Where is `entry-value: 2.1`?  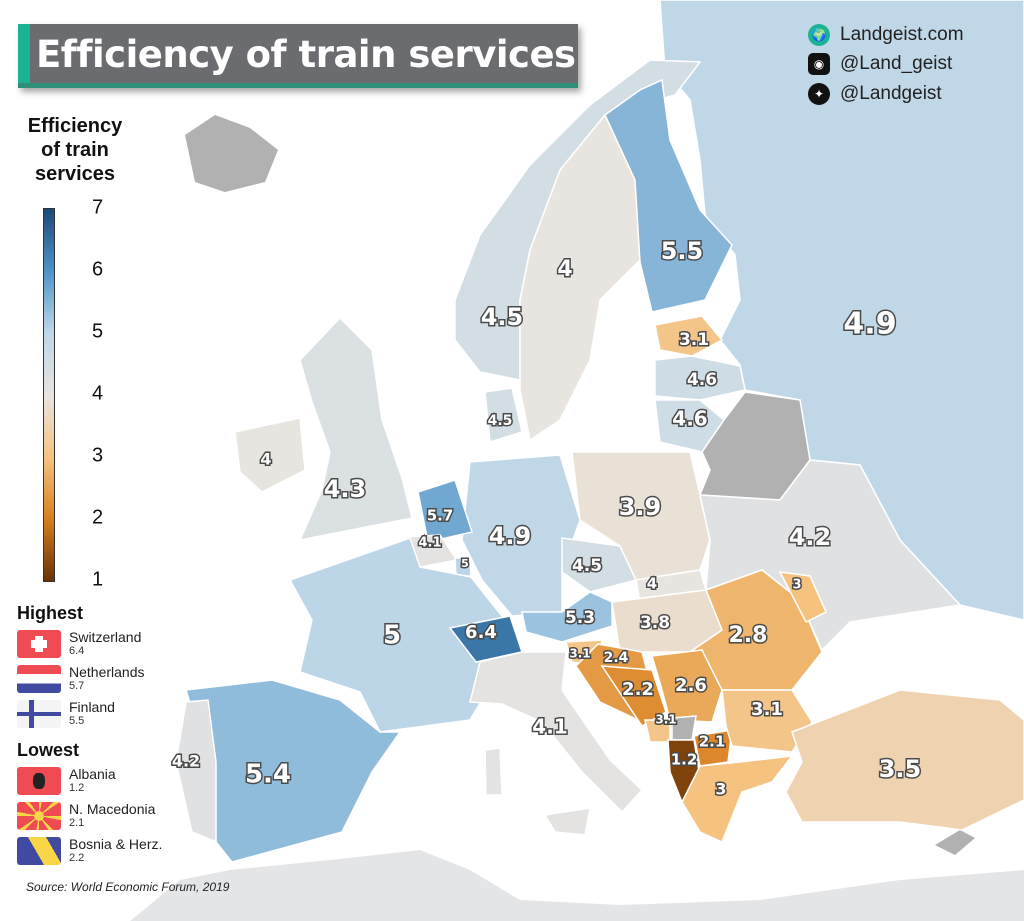 entry-value: 2.1 is located at coordinates (77, 823).